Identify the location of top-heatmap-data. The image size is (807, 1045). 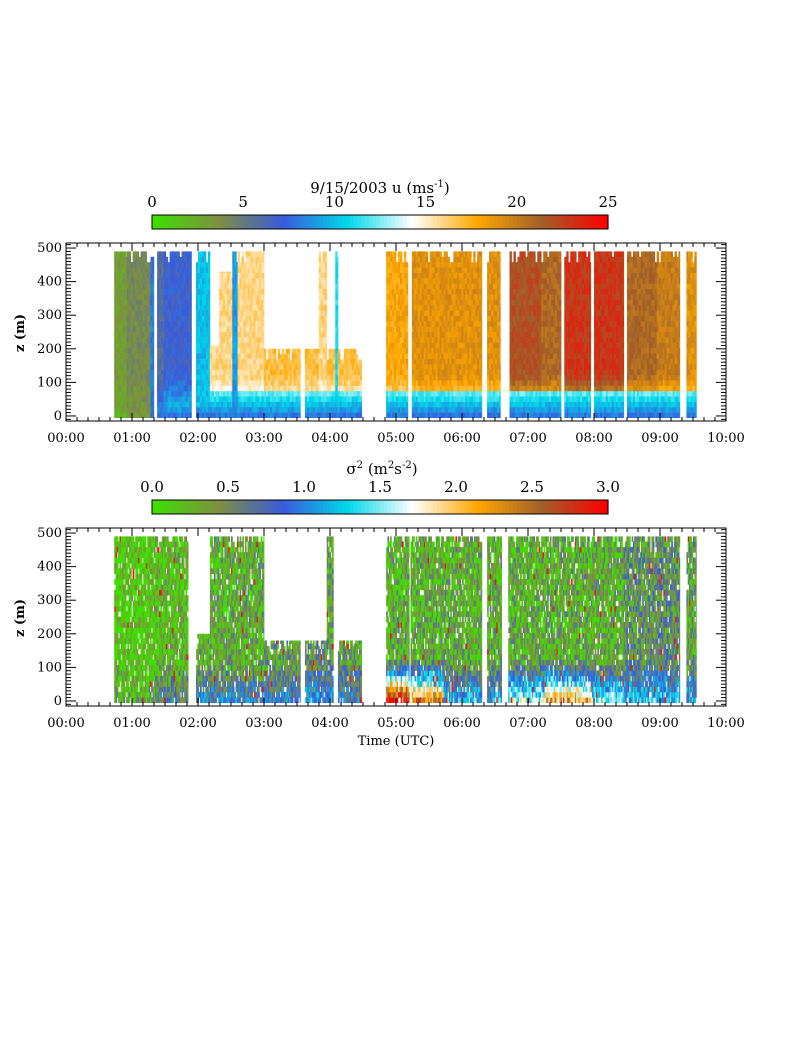
(405, 335).